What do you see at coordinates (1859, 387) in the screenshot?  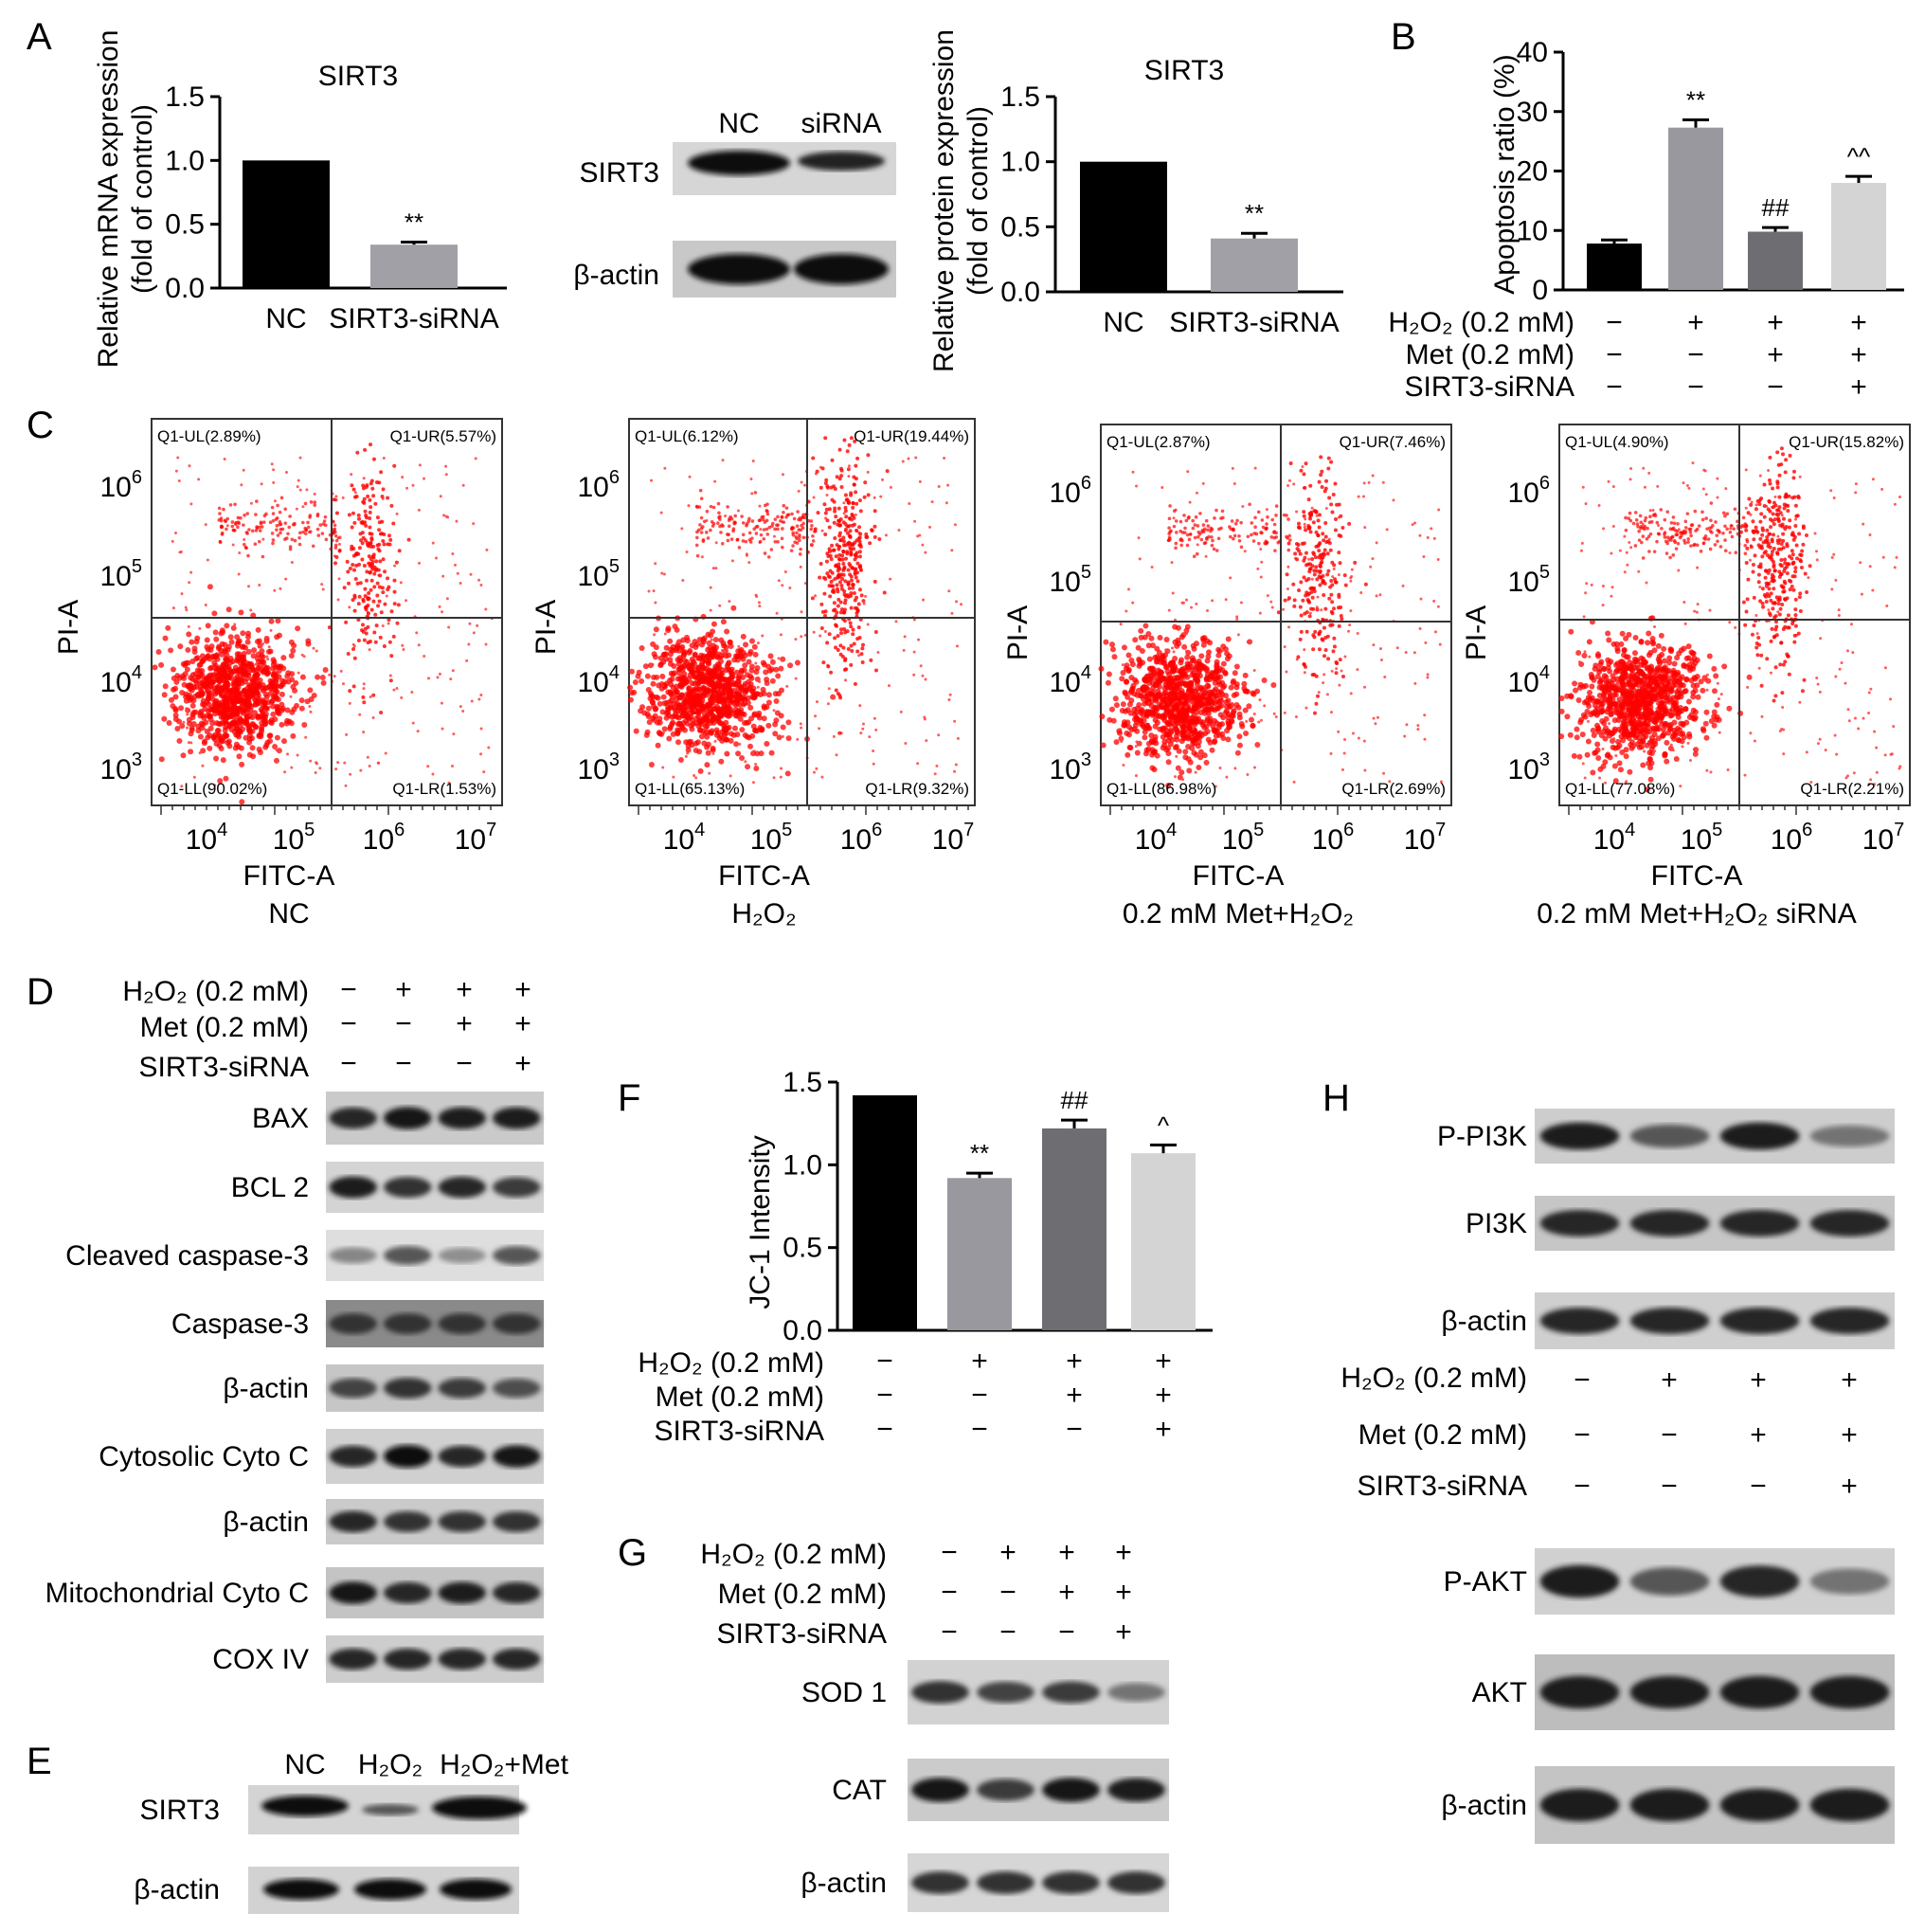 I see `chart-b-sign-sirna-3: +` at bounding box center [1859, 387].